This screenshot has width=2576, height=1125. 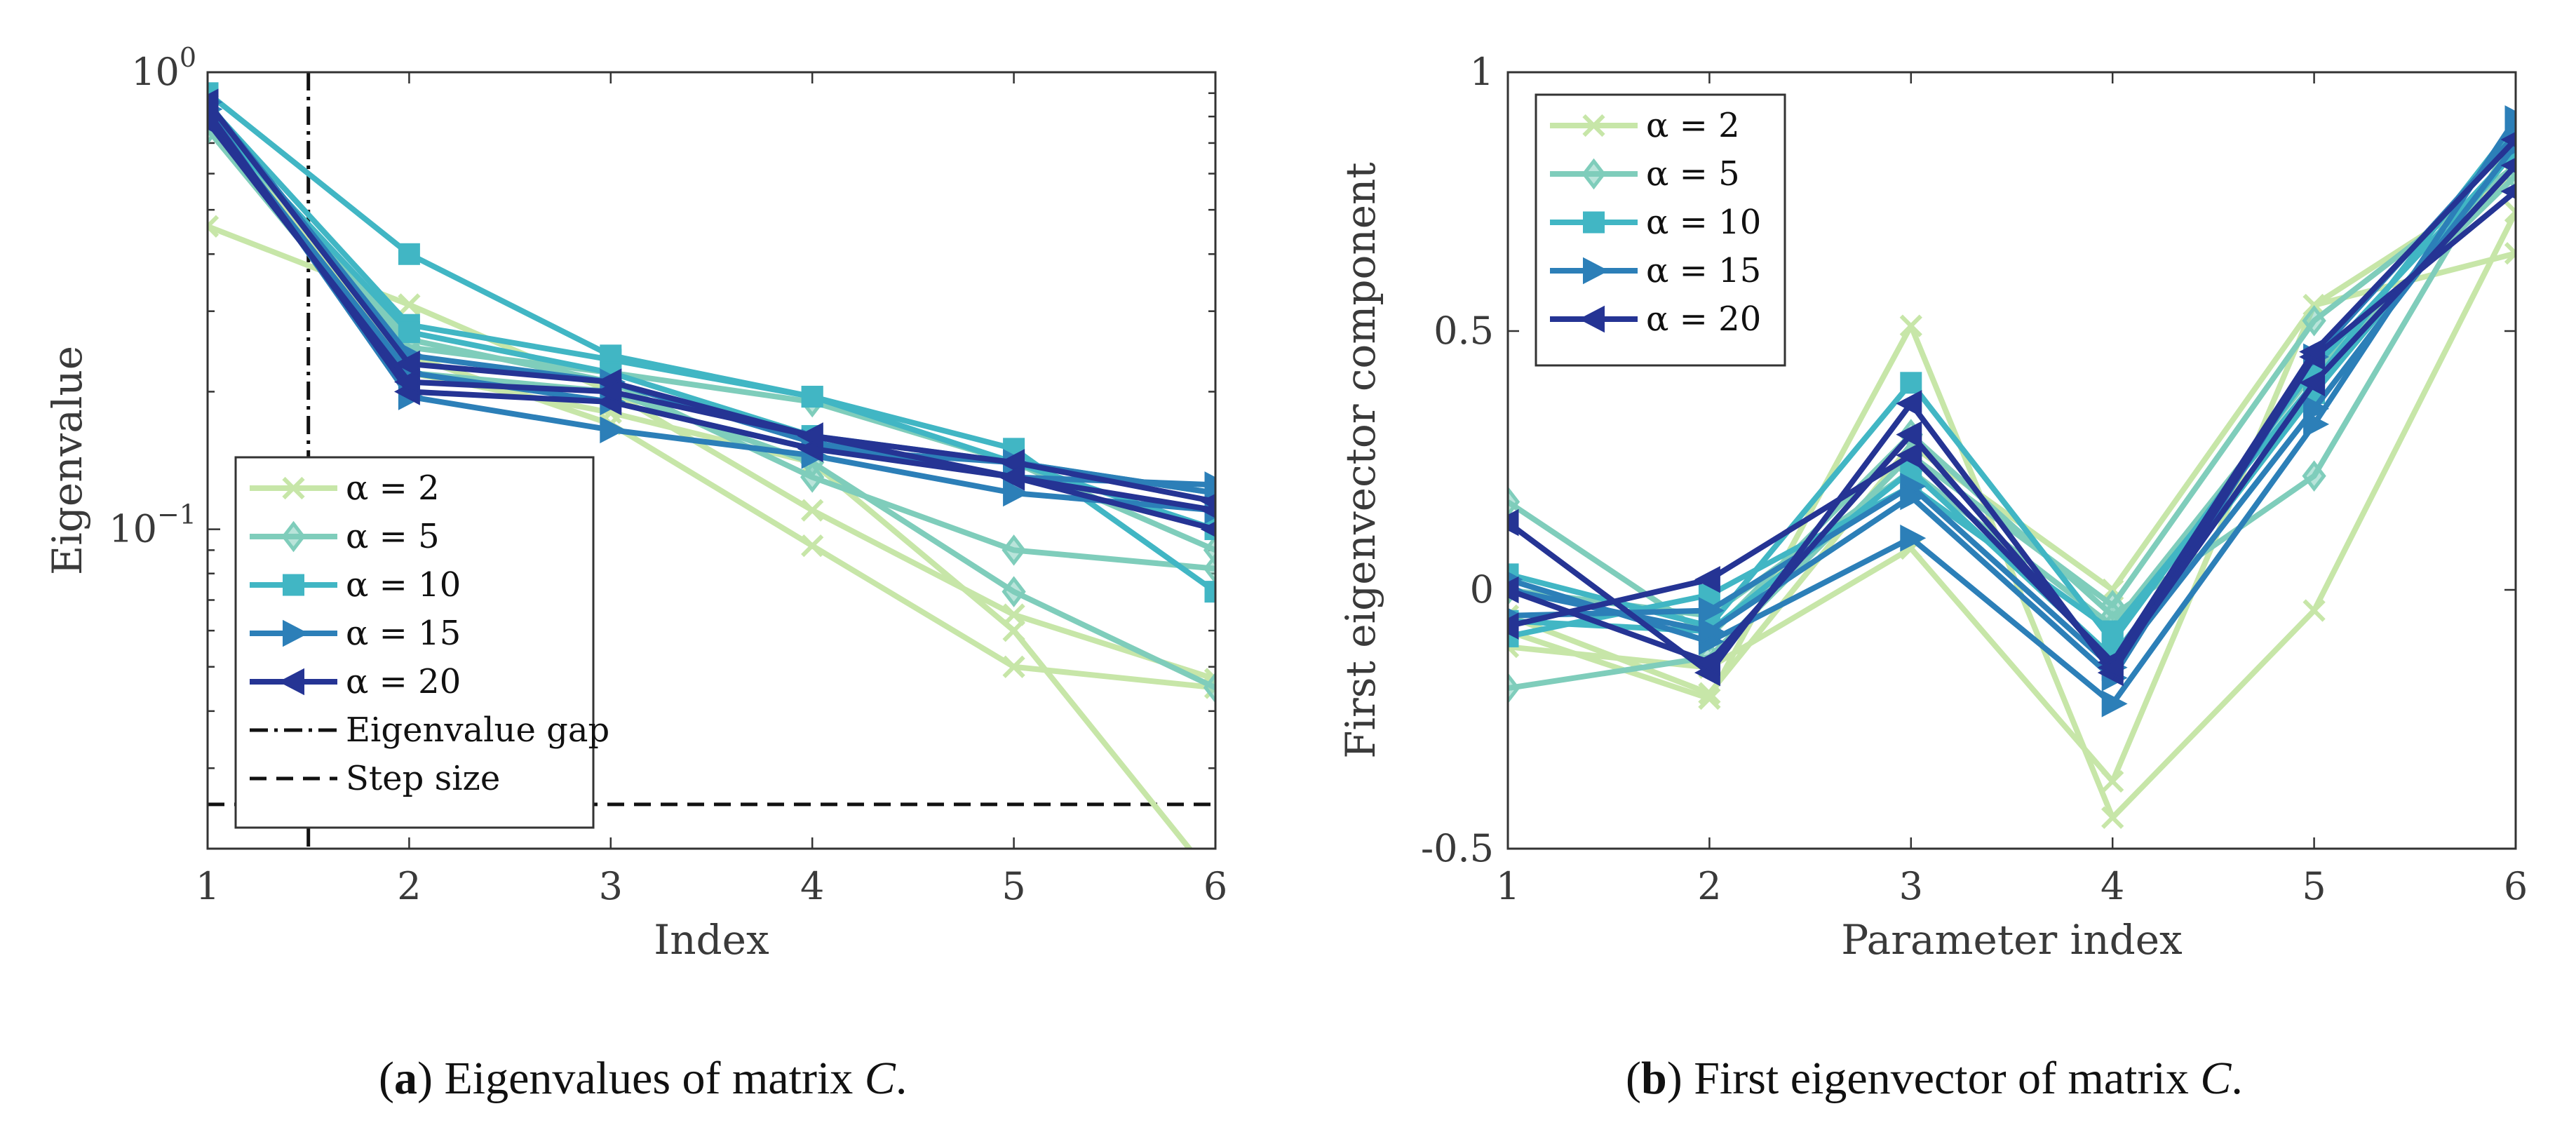 What do you see at coordinates (2516, 886) in the screenshot?
I see `x-tick-label: 6` at bounding box center [2516, 886].